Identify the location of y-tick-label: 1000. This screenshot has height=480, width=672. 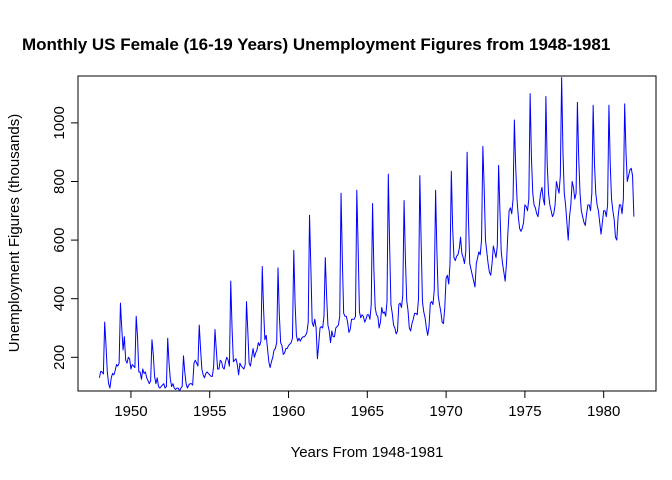
(59, 122).